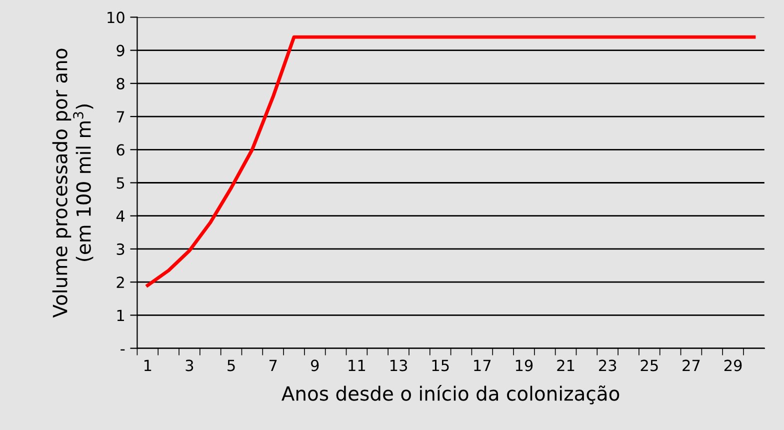  I want to click on x-tick-label: 27, so click(691, 366).